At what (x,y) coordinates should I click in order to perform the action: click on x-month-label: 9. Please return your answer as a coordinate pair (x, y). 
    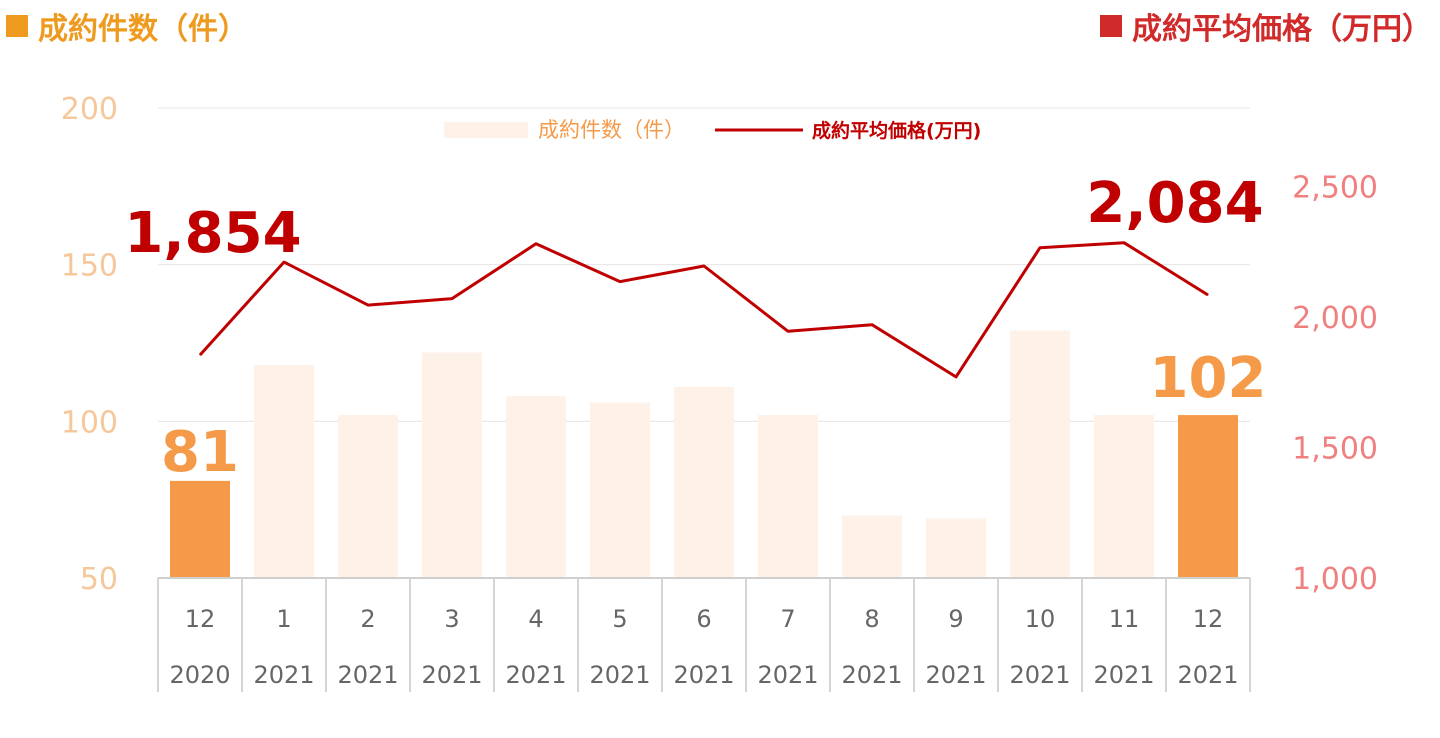
    Looking at the image, I should click on (955, 619).